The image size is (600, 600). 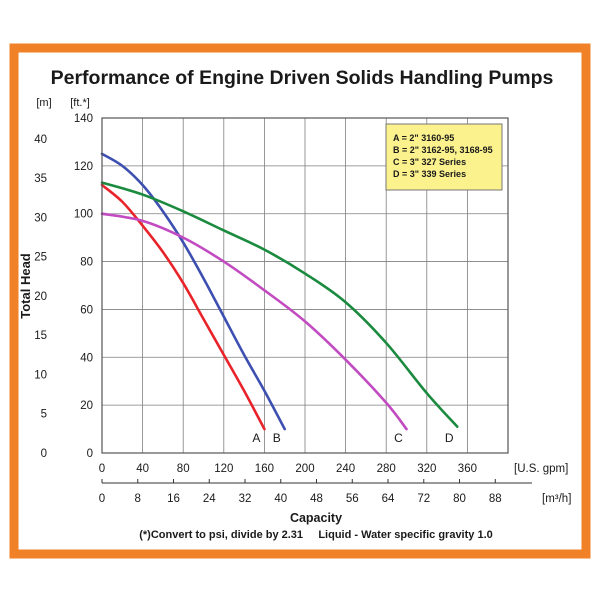 What do you see at coordinates (426, 469) in the screenshot?
I see `x-tick-gpm: 320` at bounding box center [426, 469].